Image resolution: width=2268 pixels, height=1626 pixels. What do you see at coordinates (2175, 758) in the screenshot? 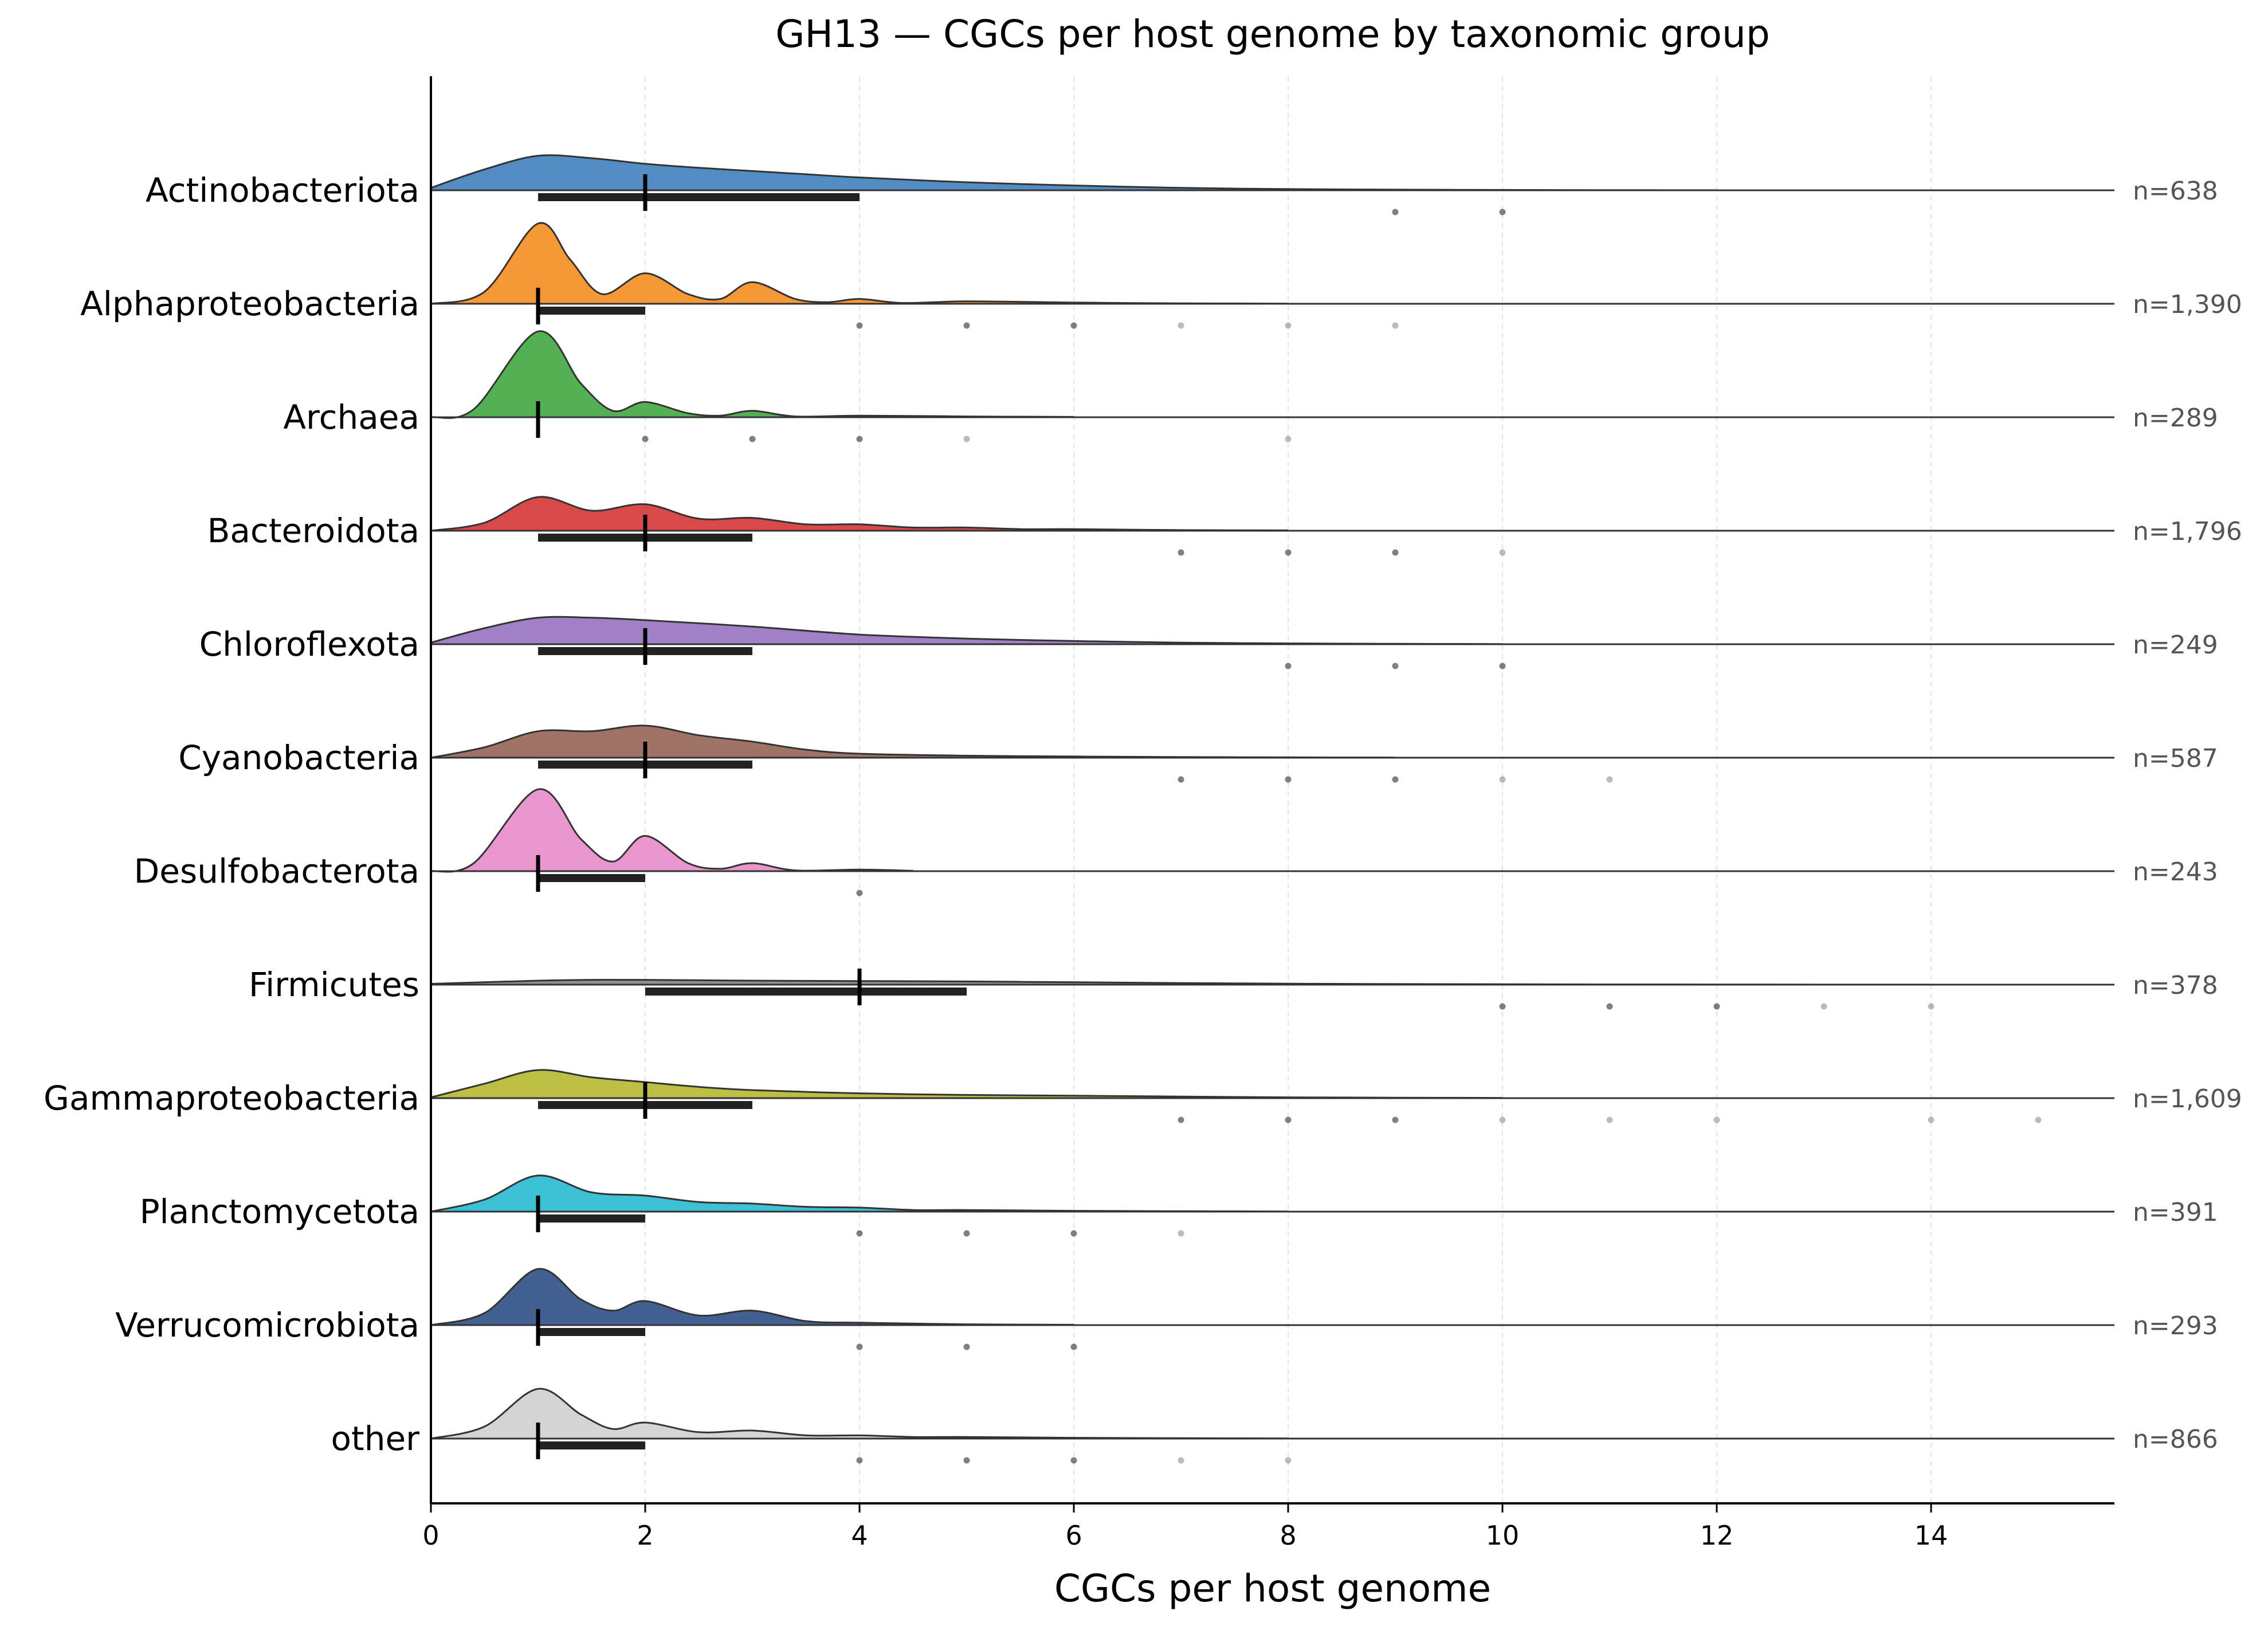
I see `count-label: n=587` at bounding box center [2175, 758].